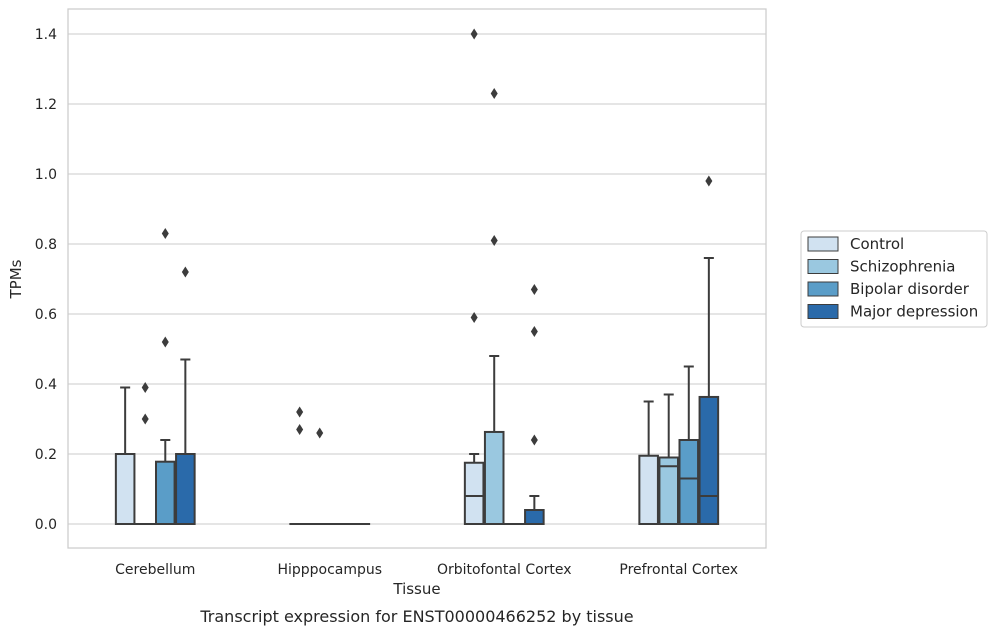  I want to click on y-axis-label: TPMs, so click(16, 279).